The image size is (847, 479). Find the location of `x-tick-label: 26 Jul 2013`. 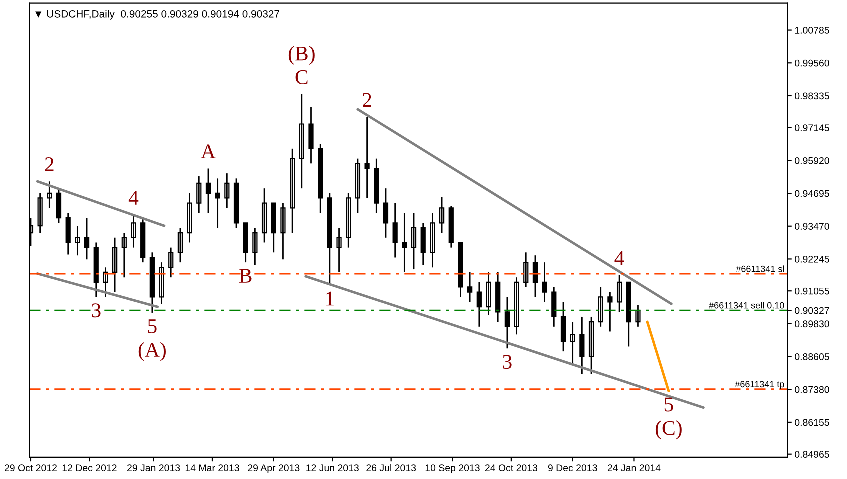

x-tick-label: 26 Jul 2013 is located at coordinates (391, 468).